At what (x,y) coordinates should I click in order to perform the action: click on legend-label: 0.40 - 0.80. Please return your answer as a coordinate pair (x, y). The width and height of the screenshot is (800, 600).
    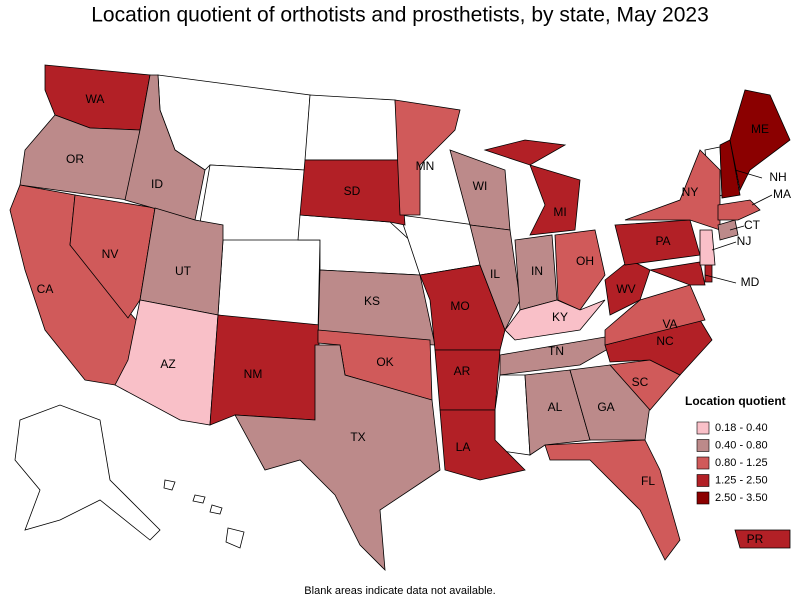
    Looking at the image, I should click on (741, 445).